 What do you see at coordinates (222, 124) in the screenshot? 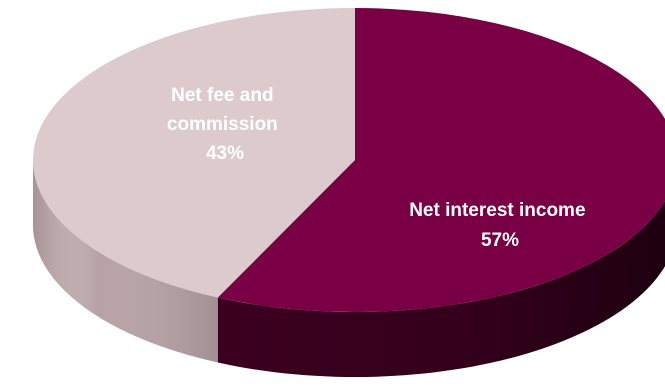
I see `slice-label-net-fee-line-2: commission` at bounding box center [222, 124].